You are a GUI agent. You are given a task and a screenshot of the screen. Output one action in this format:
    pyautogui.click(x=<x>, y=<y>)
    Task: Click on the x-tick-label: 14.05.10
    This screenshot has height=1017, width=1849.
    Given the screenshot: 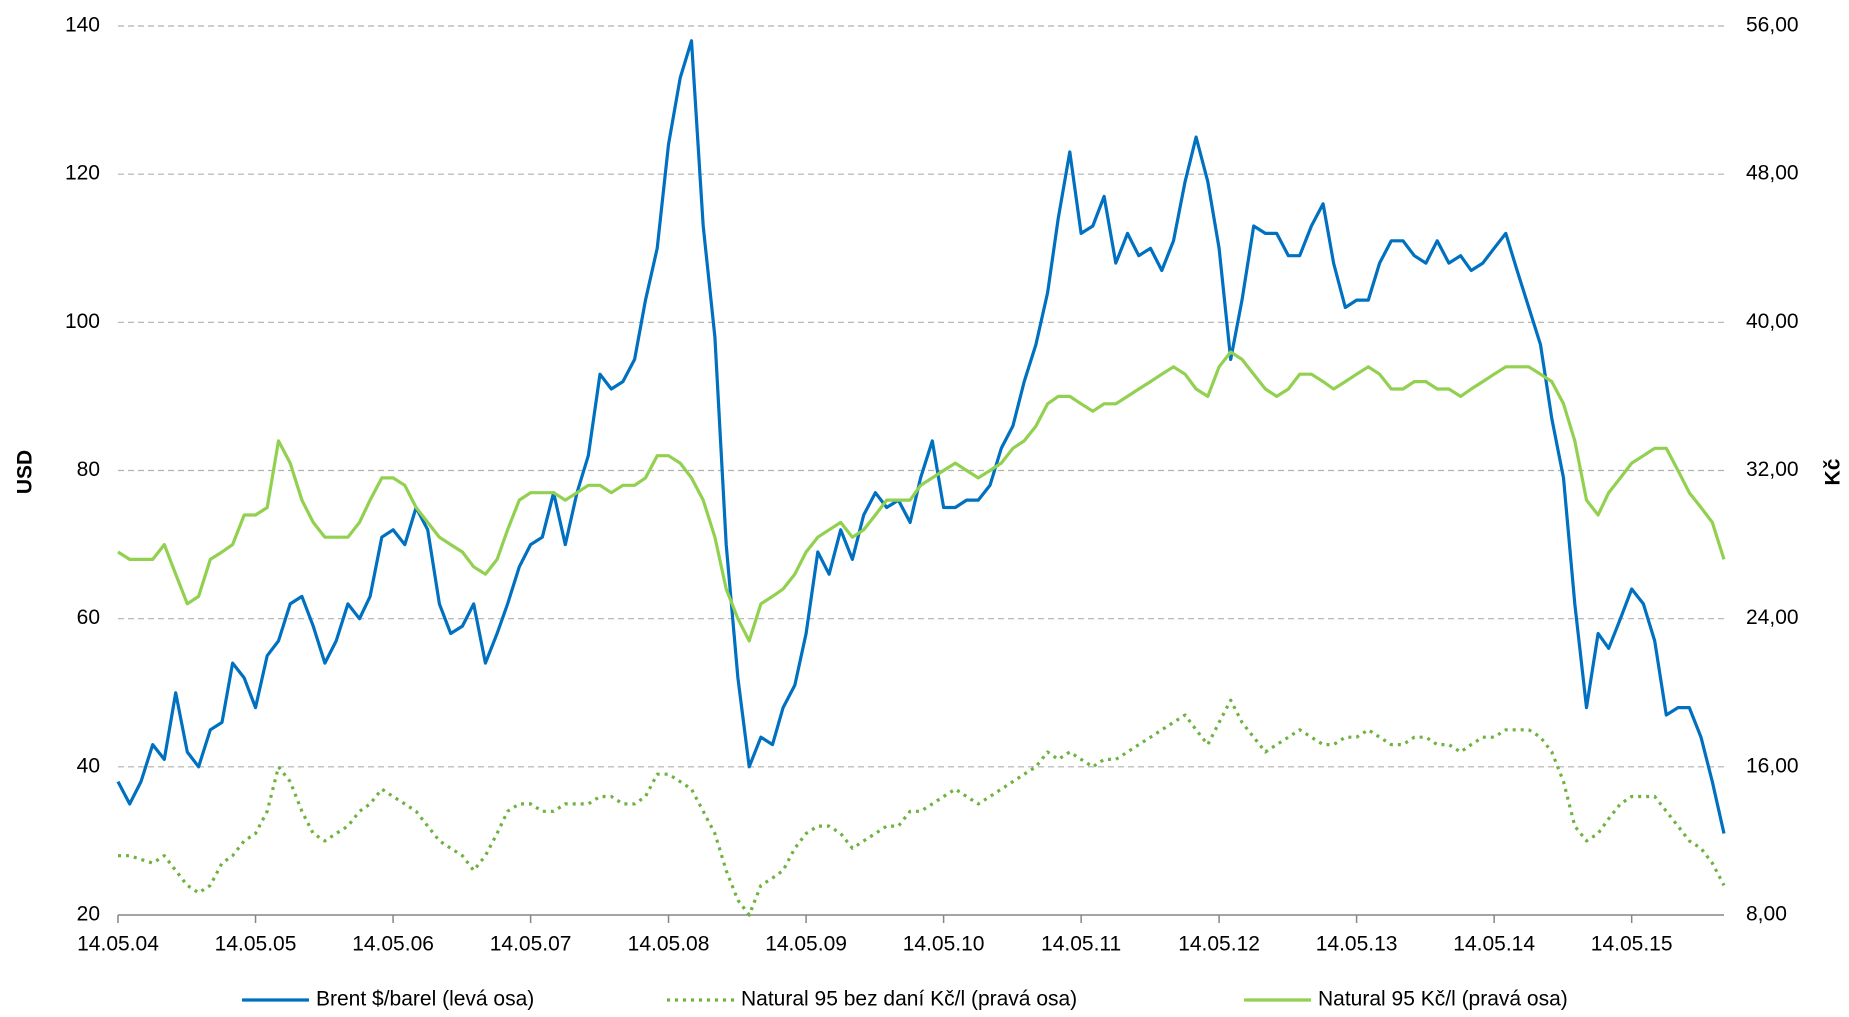 What is the action you would take?
    pyautogui.click(x=944, y=944)
    